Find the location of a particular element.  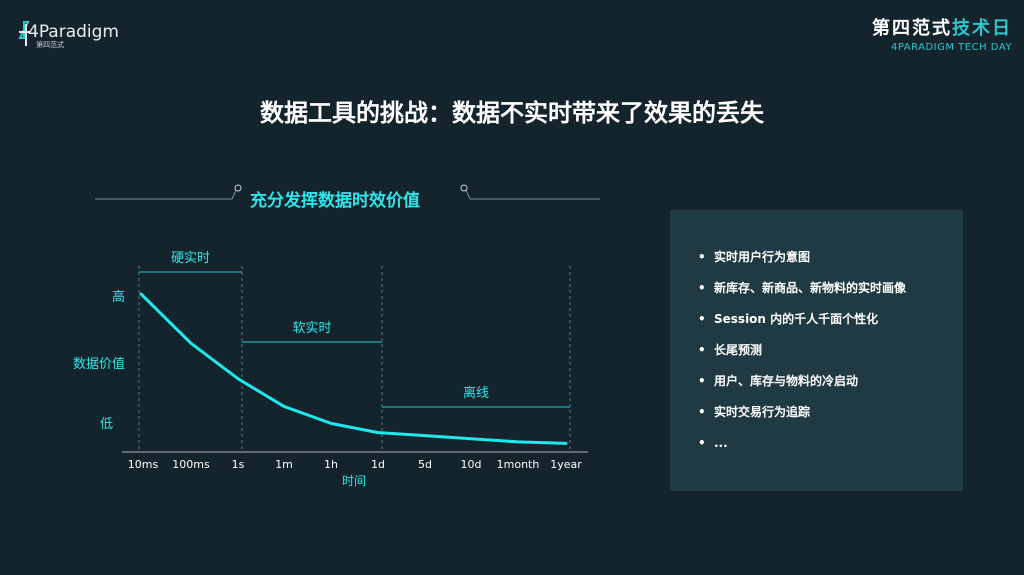

range-label-1: 软实时 is located at coordinates (311, 328).